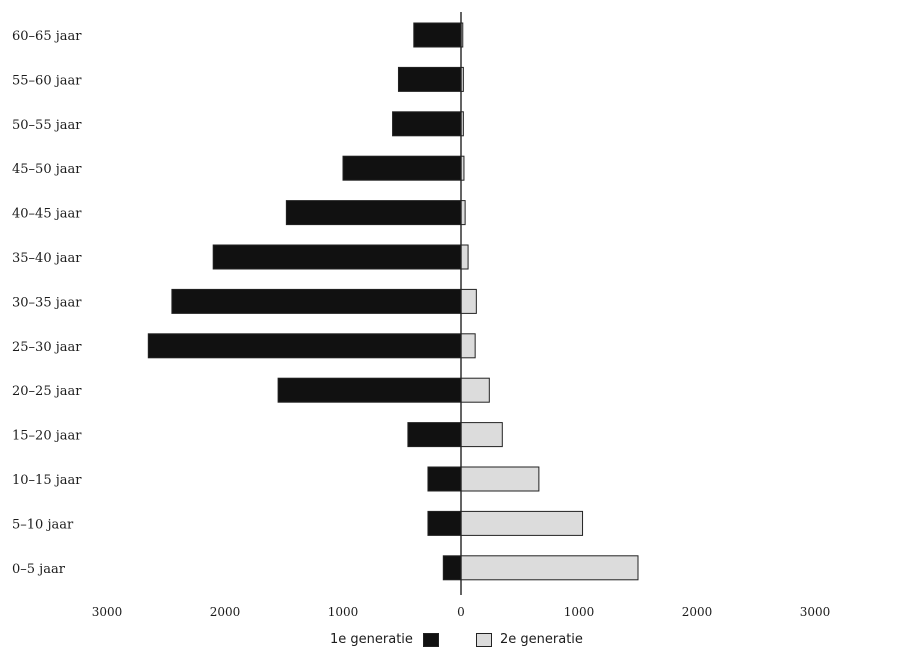  I want to click on bar-second-generation-0-5-jaar, so click(549, 568).